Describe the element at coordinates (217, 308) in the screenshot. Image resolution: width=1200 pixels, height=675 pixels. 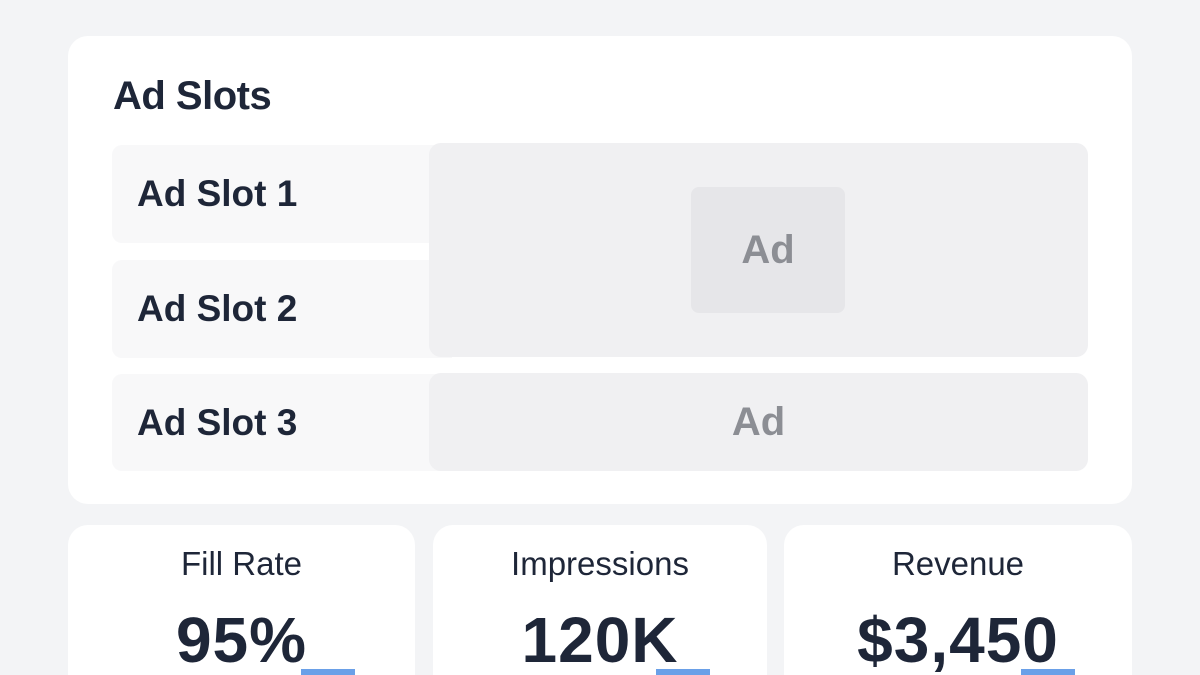
I see `ad-slot-label: Ad Slot 2` at that location.